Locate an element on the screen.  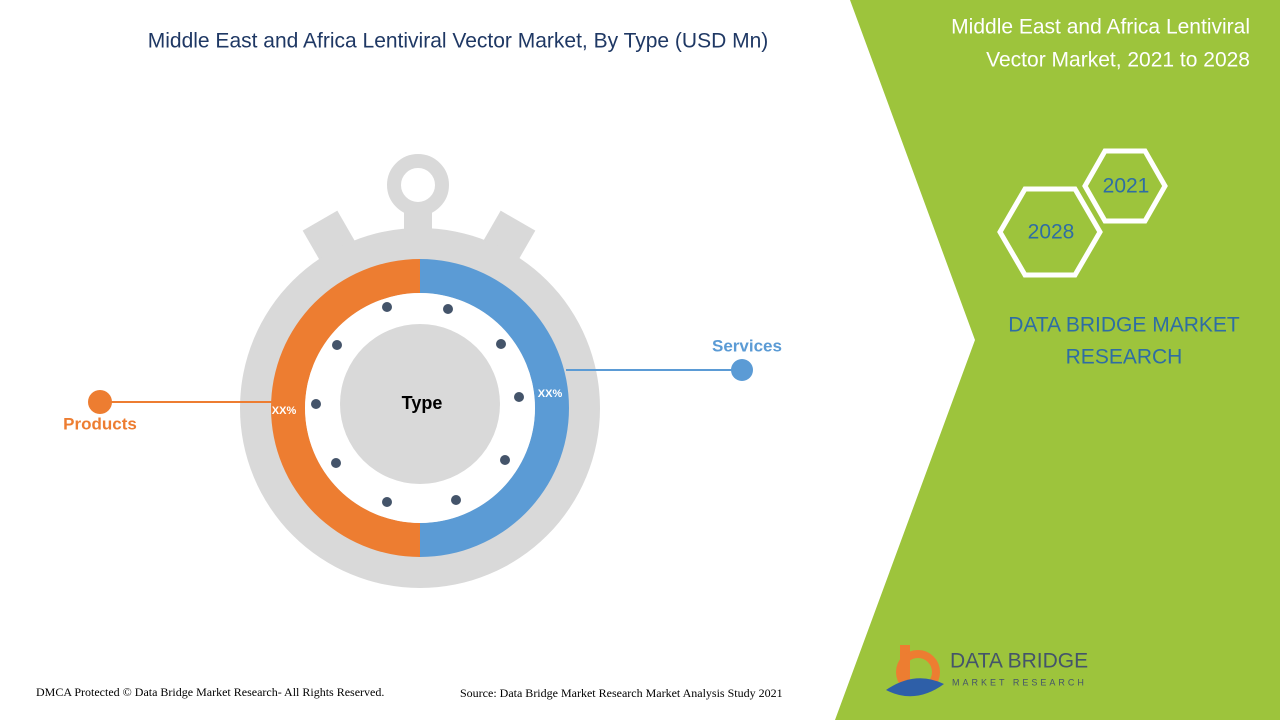
logo is located at coordinates (915, 671).